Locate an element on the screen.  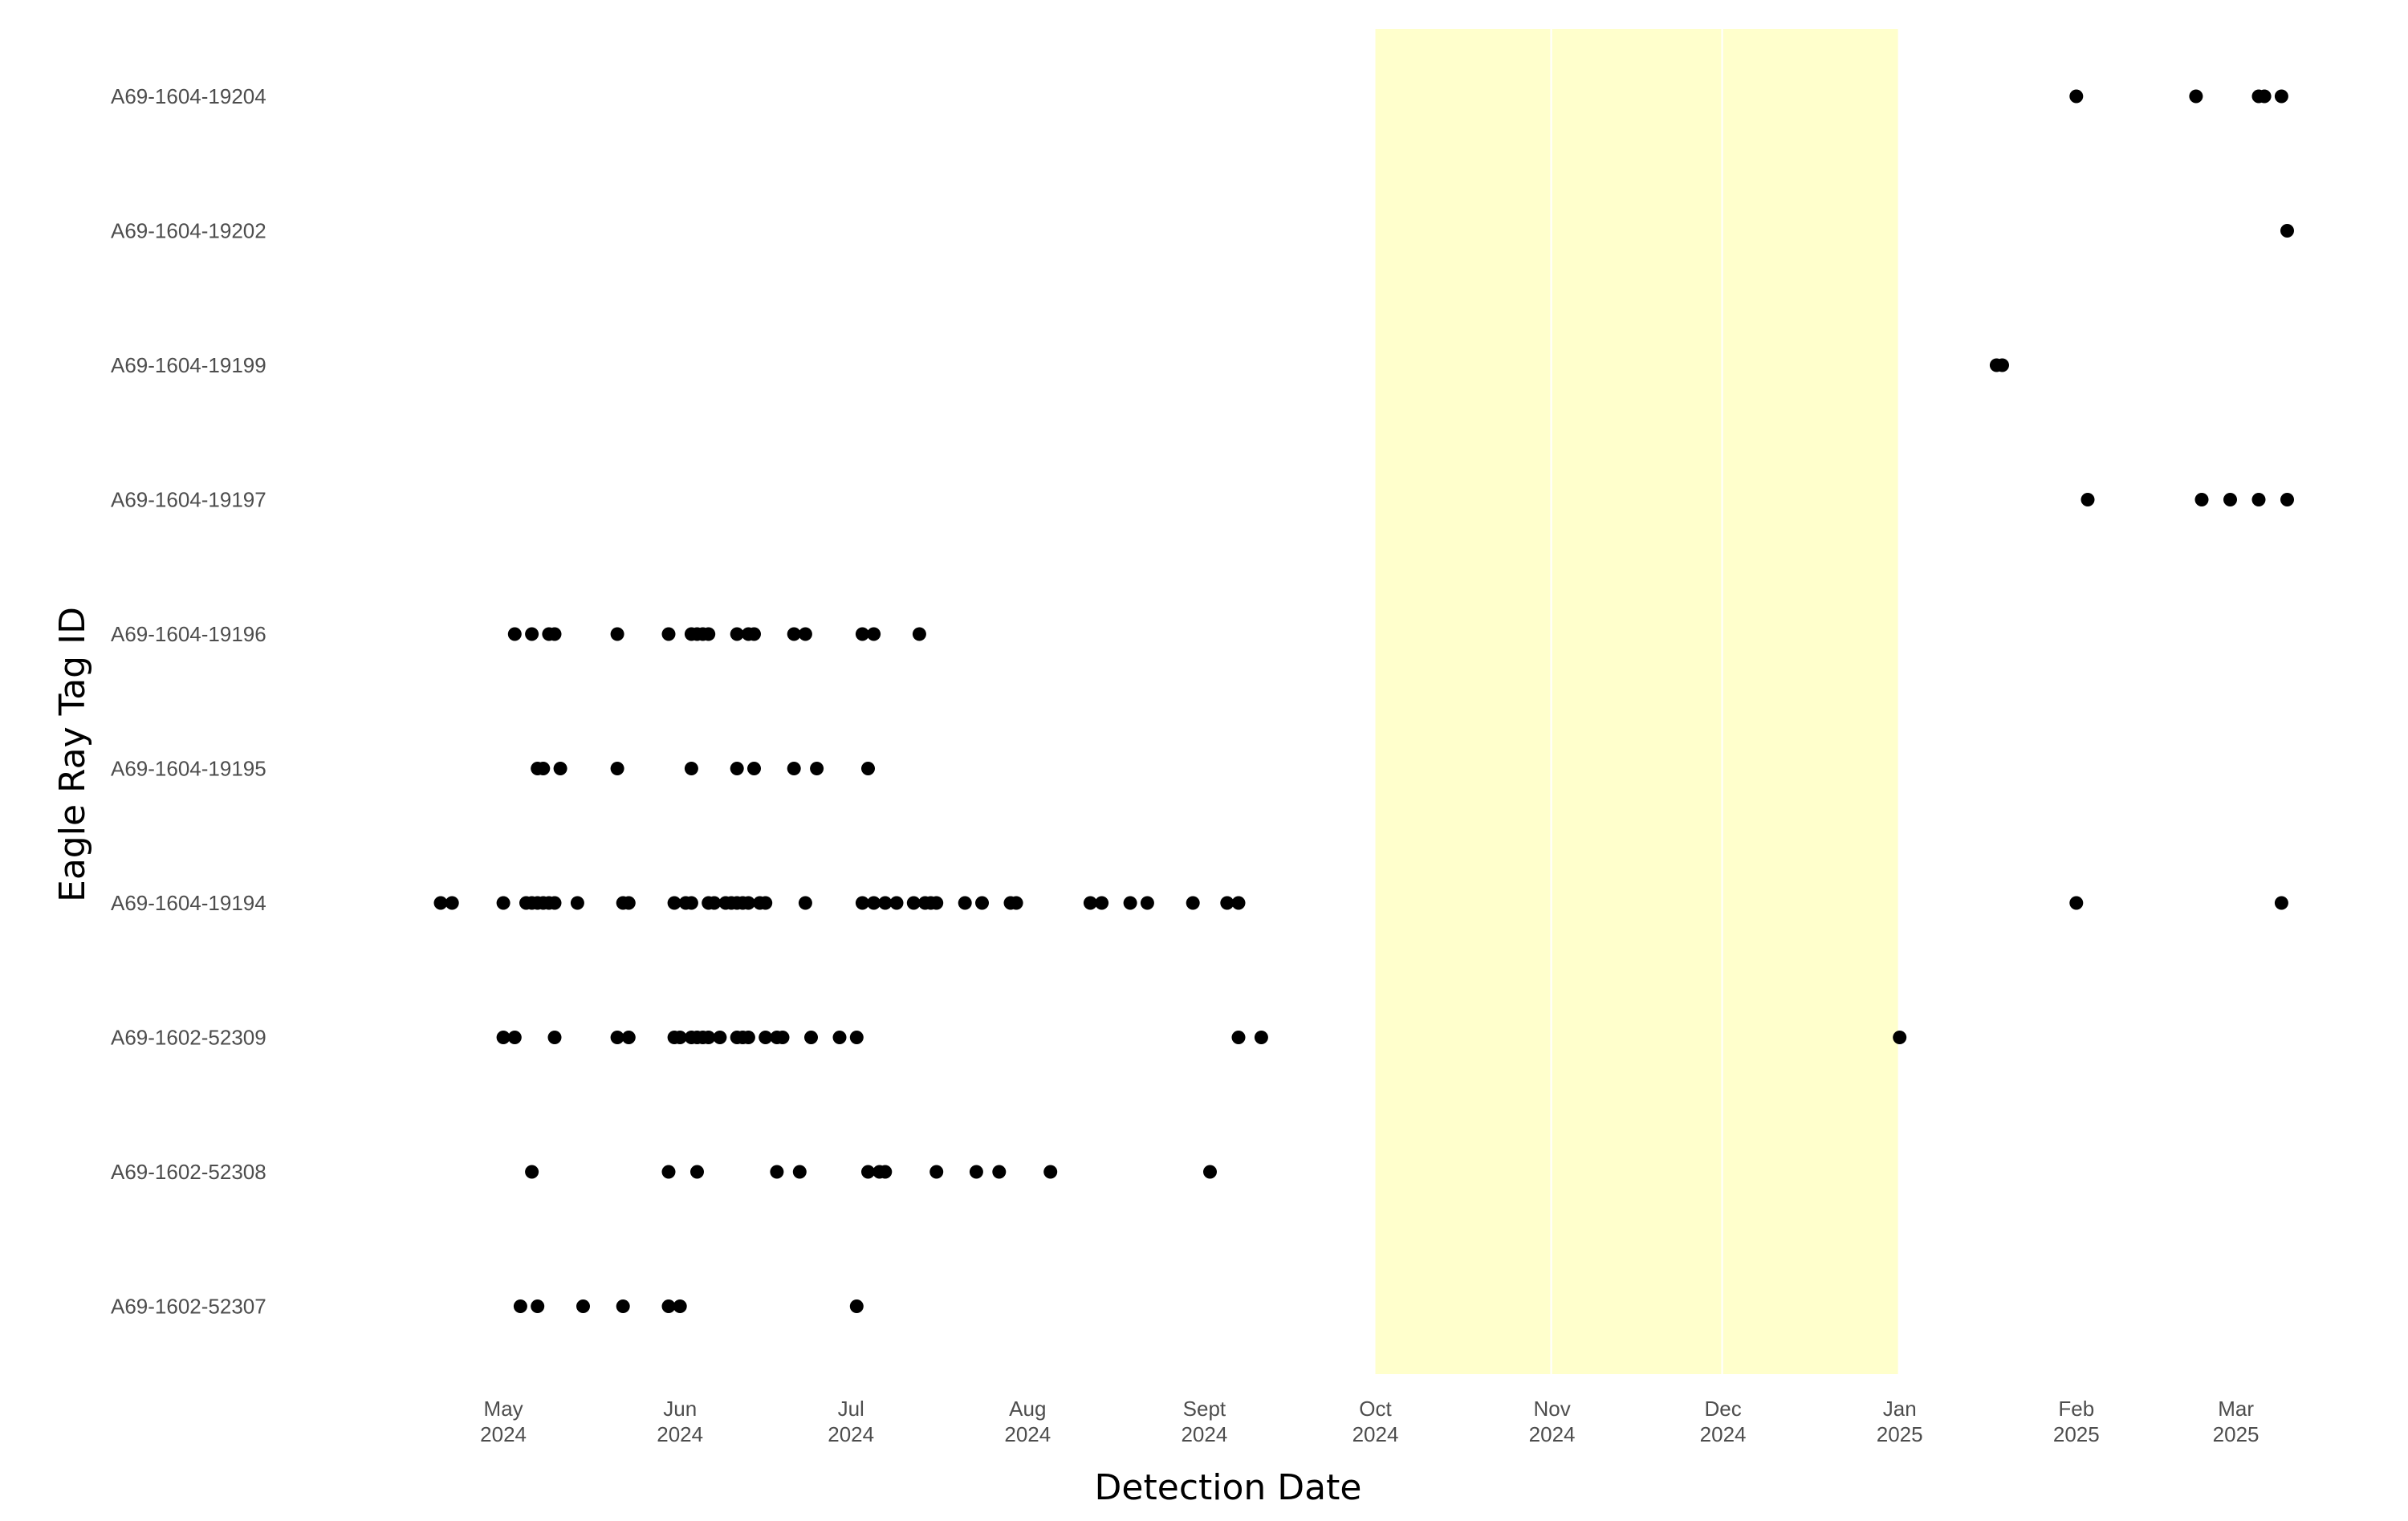
x-tick-label-month: Feb is located at coordinates (2076, 1409).